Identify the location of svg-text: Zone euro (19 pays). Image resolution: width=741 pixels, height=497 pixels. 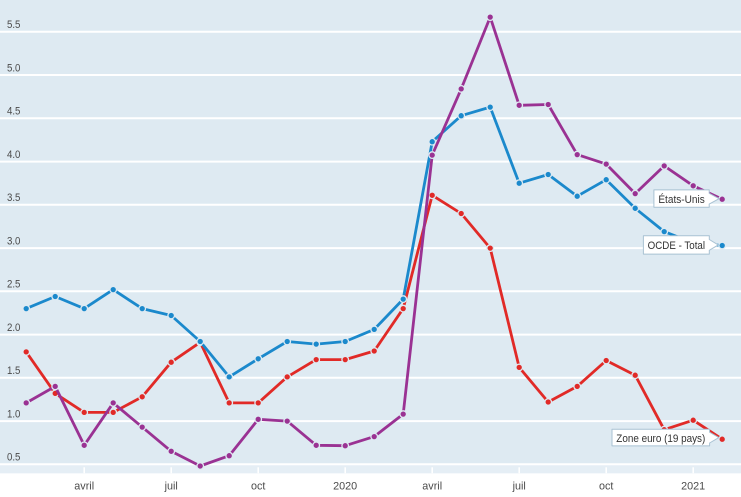
(660, 439).